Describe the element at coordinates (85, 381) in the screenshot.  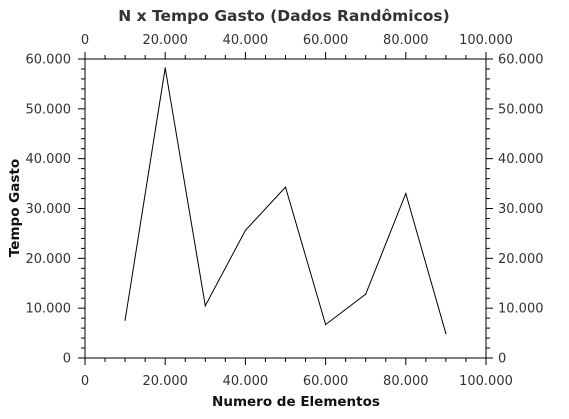
I see `x-tick-label: 0` at that location.